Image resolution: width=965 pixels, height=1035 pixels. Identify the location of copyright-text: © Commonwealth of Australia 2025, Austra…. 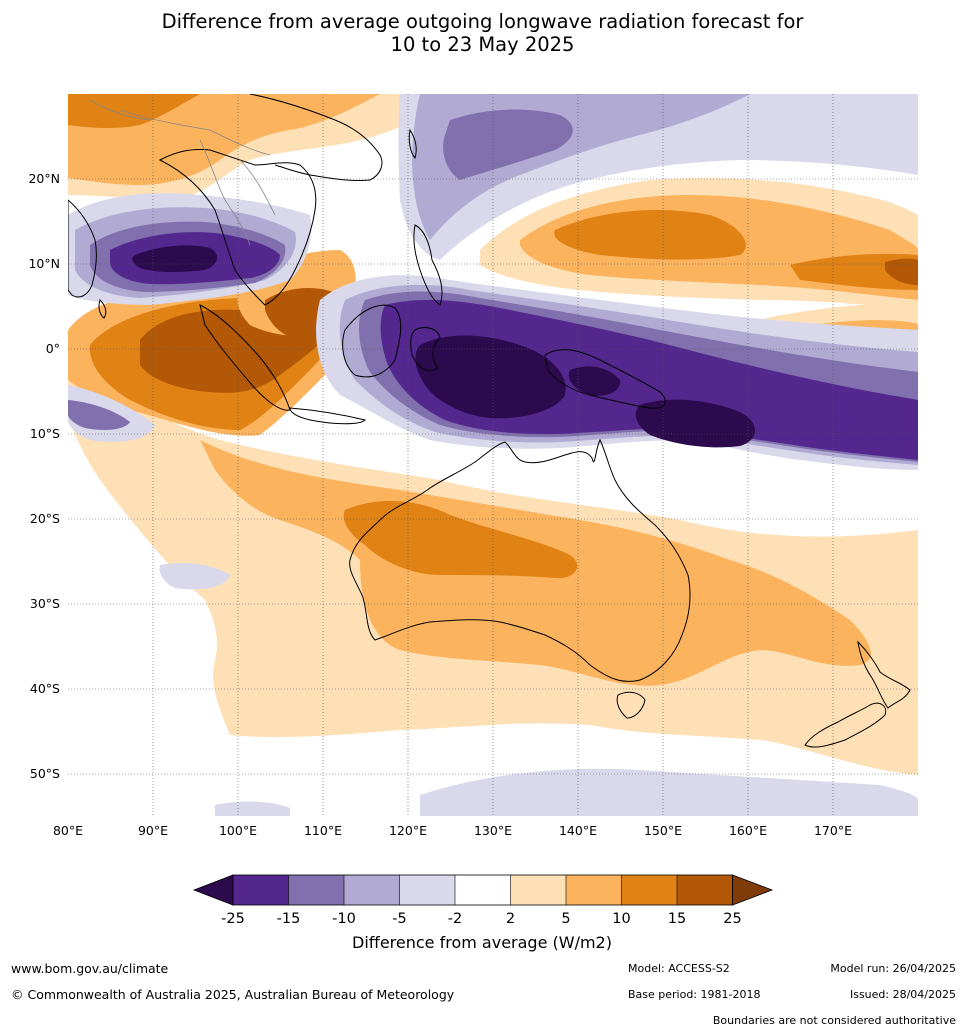
(233, 994).